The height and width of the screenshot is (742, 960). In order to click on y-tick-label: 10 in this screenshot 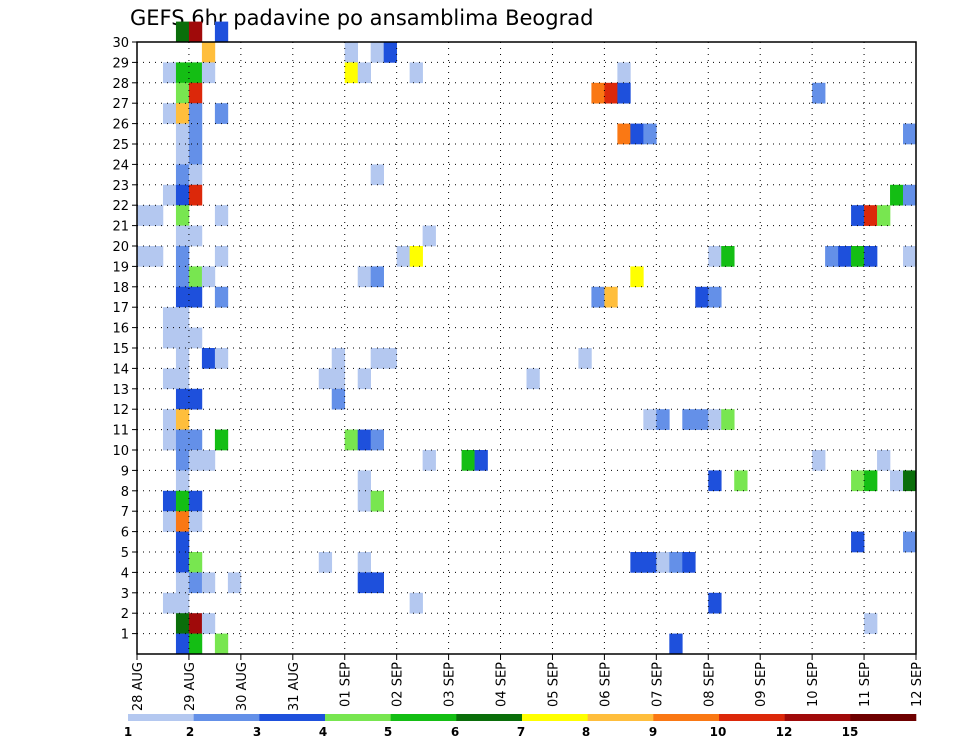, I will do `click(120, 451)`.